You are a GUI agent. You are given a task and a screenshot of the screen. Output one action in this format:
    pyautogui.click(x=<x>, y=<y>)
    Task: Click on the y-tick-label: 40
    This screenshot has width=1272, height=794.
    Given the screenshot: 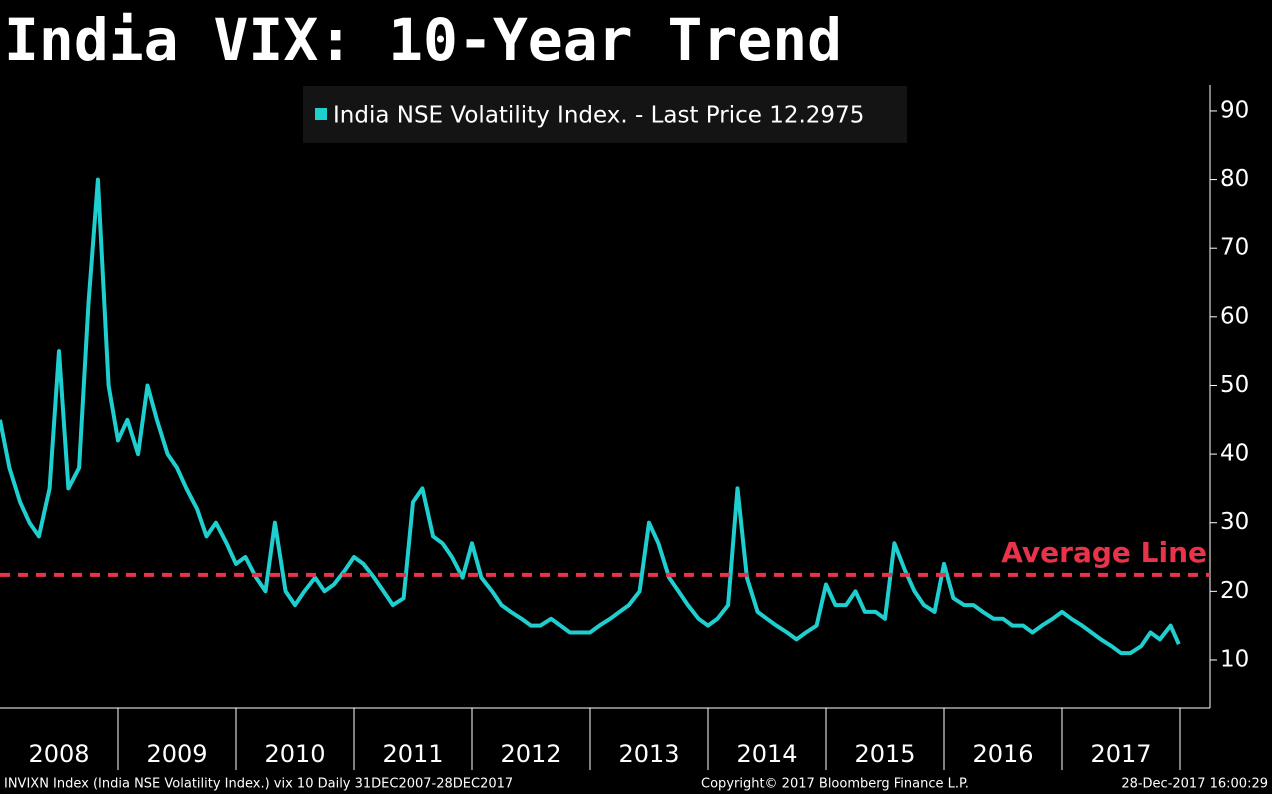 What is the action you would take?
    pyautogui.click(x=1234, y=454)
    